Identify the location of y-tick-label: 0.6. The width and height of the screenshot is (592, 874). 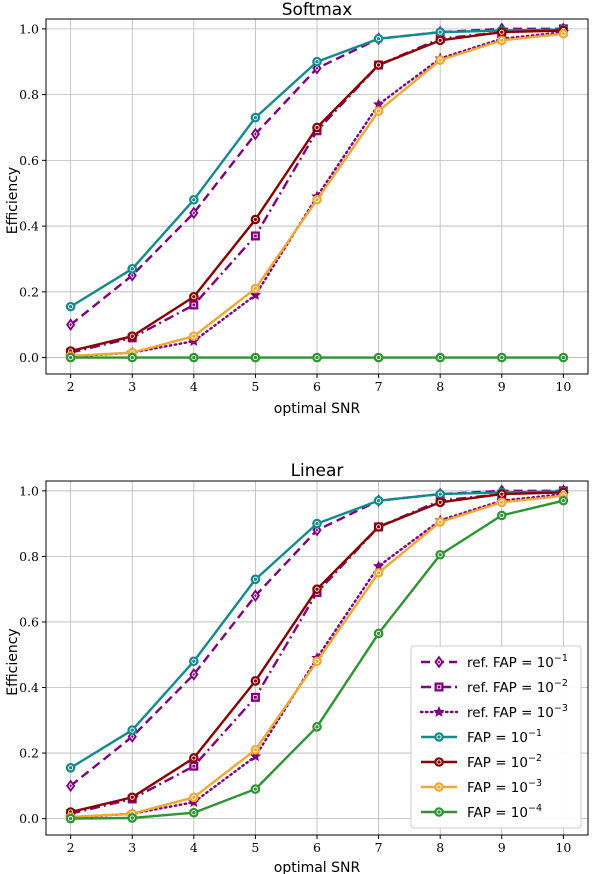
(29, 621).